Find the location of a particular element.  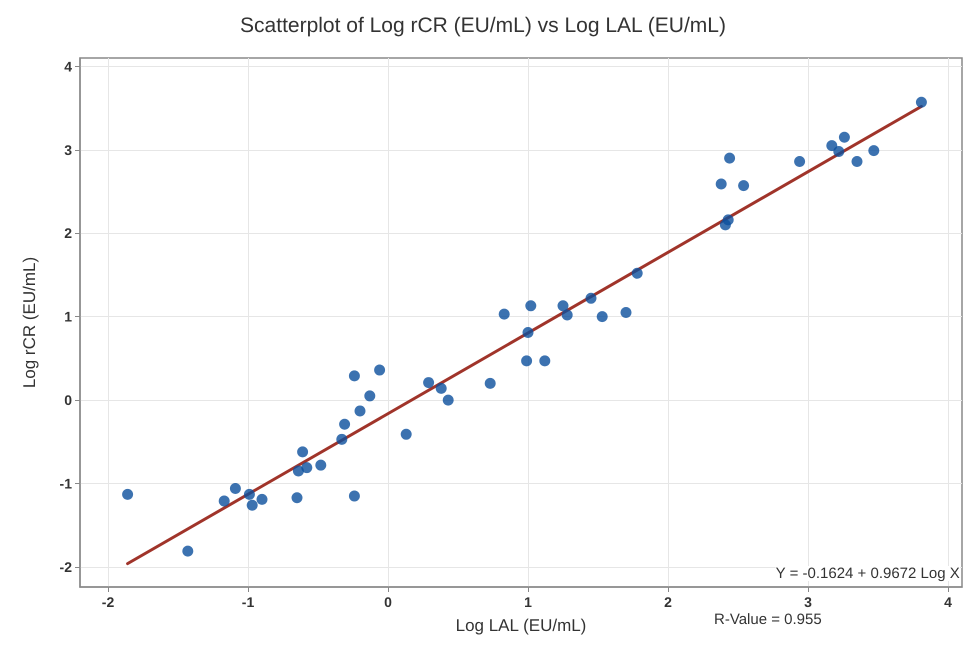

y-tick-label: -1 is located at coordinates (66, 484).